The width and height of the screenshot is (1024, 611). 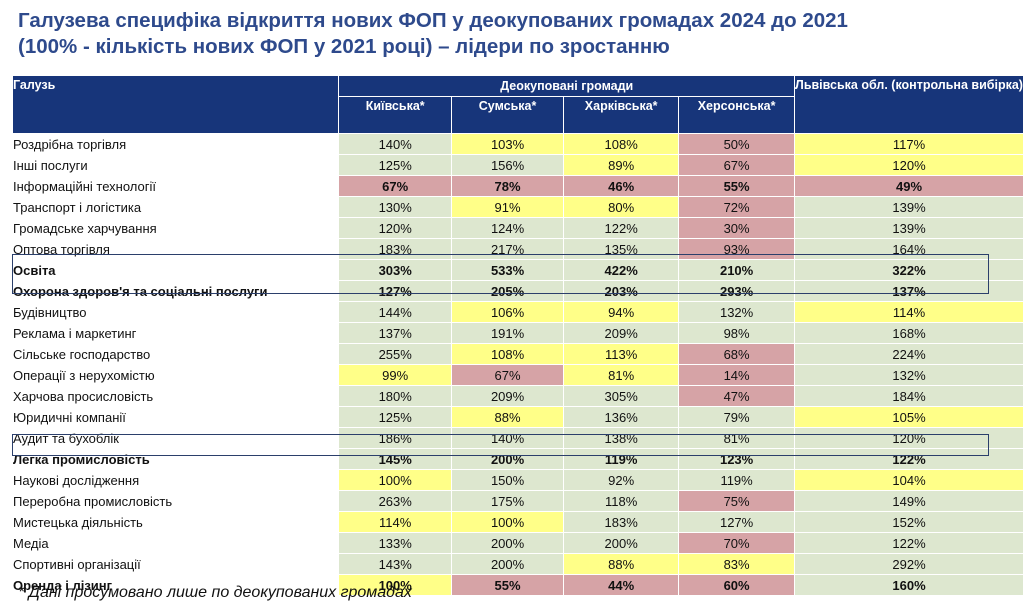 I want to click on value-cell: 303%, so click(x=395, y=270).